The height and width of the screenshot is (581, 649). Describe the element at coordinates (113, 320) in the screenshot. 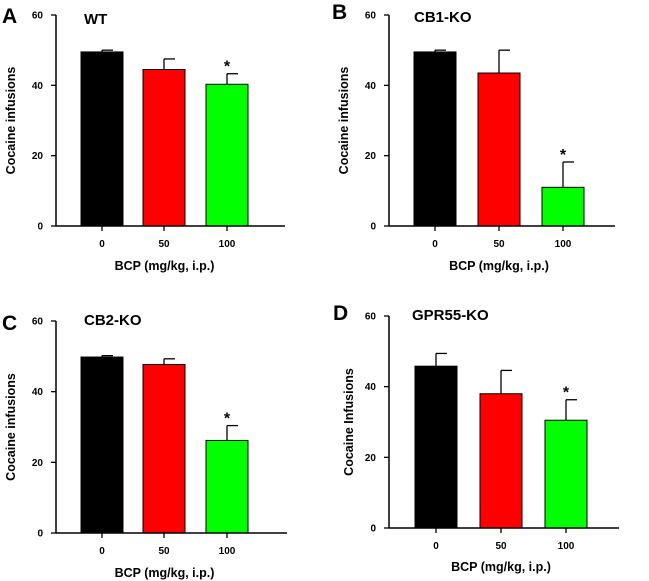

I see `panel-title: CB2-KO` at that location.